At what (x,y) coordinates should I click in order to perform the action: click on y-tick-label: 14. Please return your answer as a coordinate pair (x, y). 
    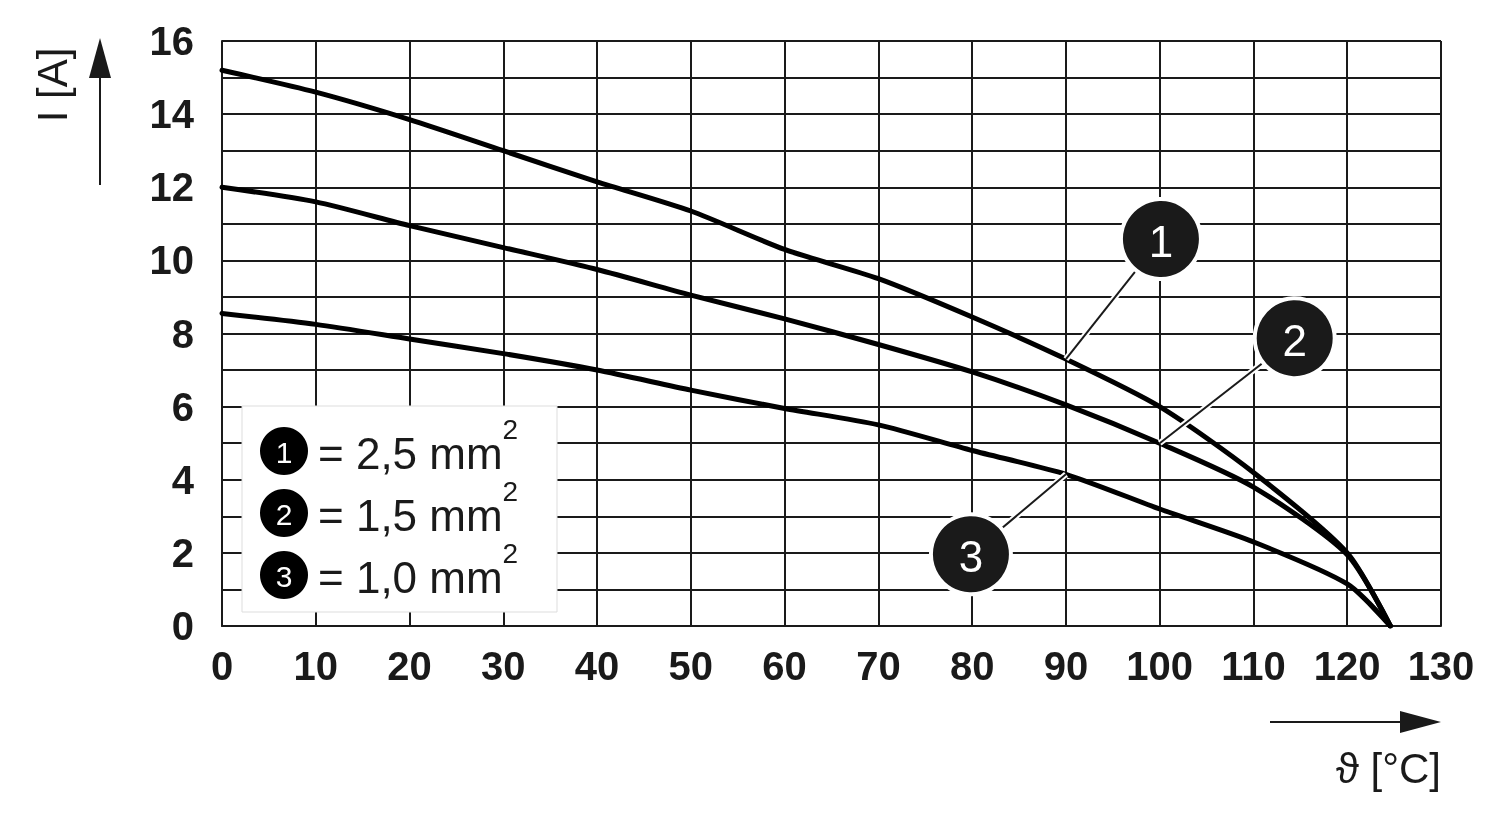
    Looking at the image, I should click on (172, 114).